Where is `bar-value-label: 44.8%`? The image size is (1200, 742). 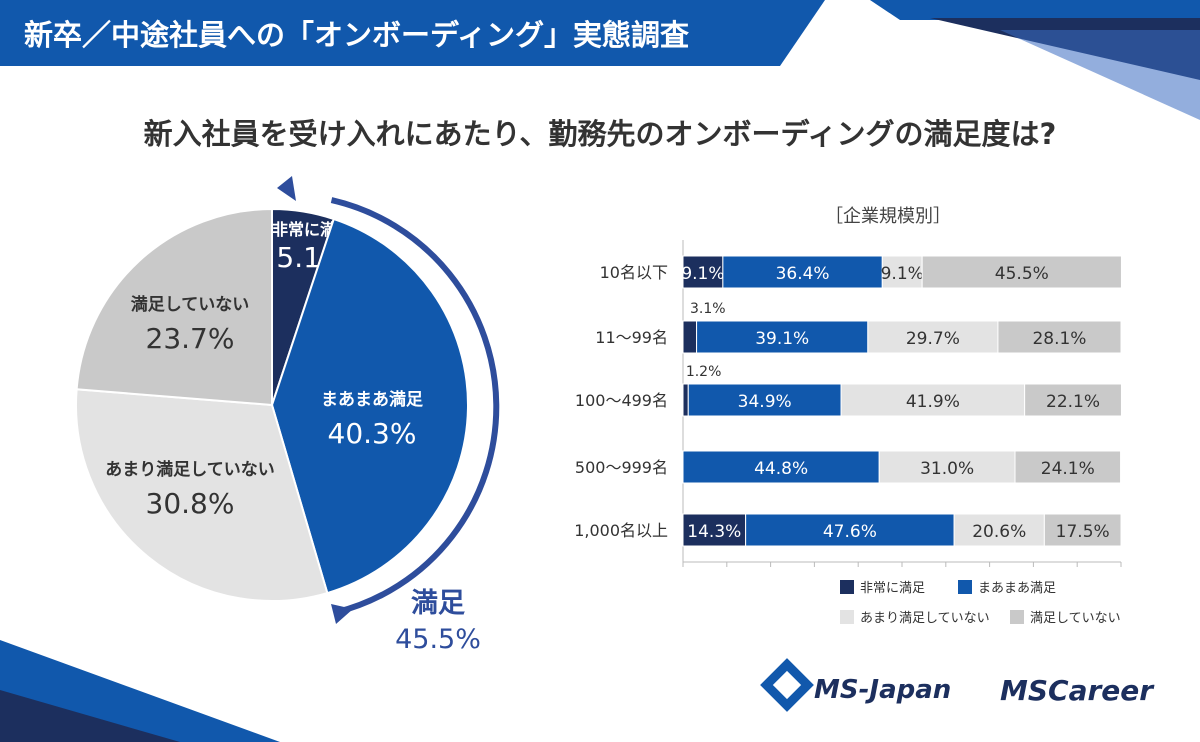 bar-value-label: 44.8% is located at coordinates (781, 469).